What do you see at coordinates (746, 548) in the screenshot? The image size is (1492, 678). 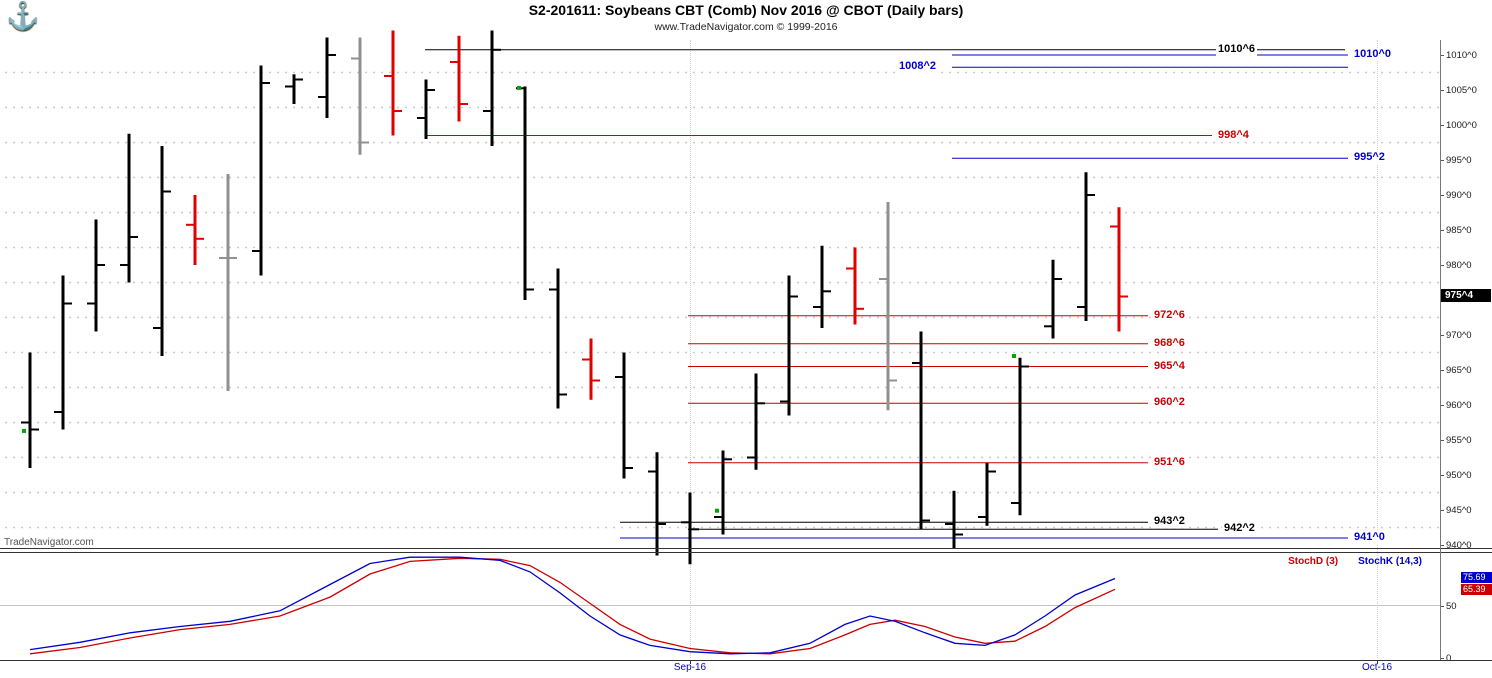 I see `panel-divider-top` at bounding box center [746, 548].